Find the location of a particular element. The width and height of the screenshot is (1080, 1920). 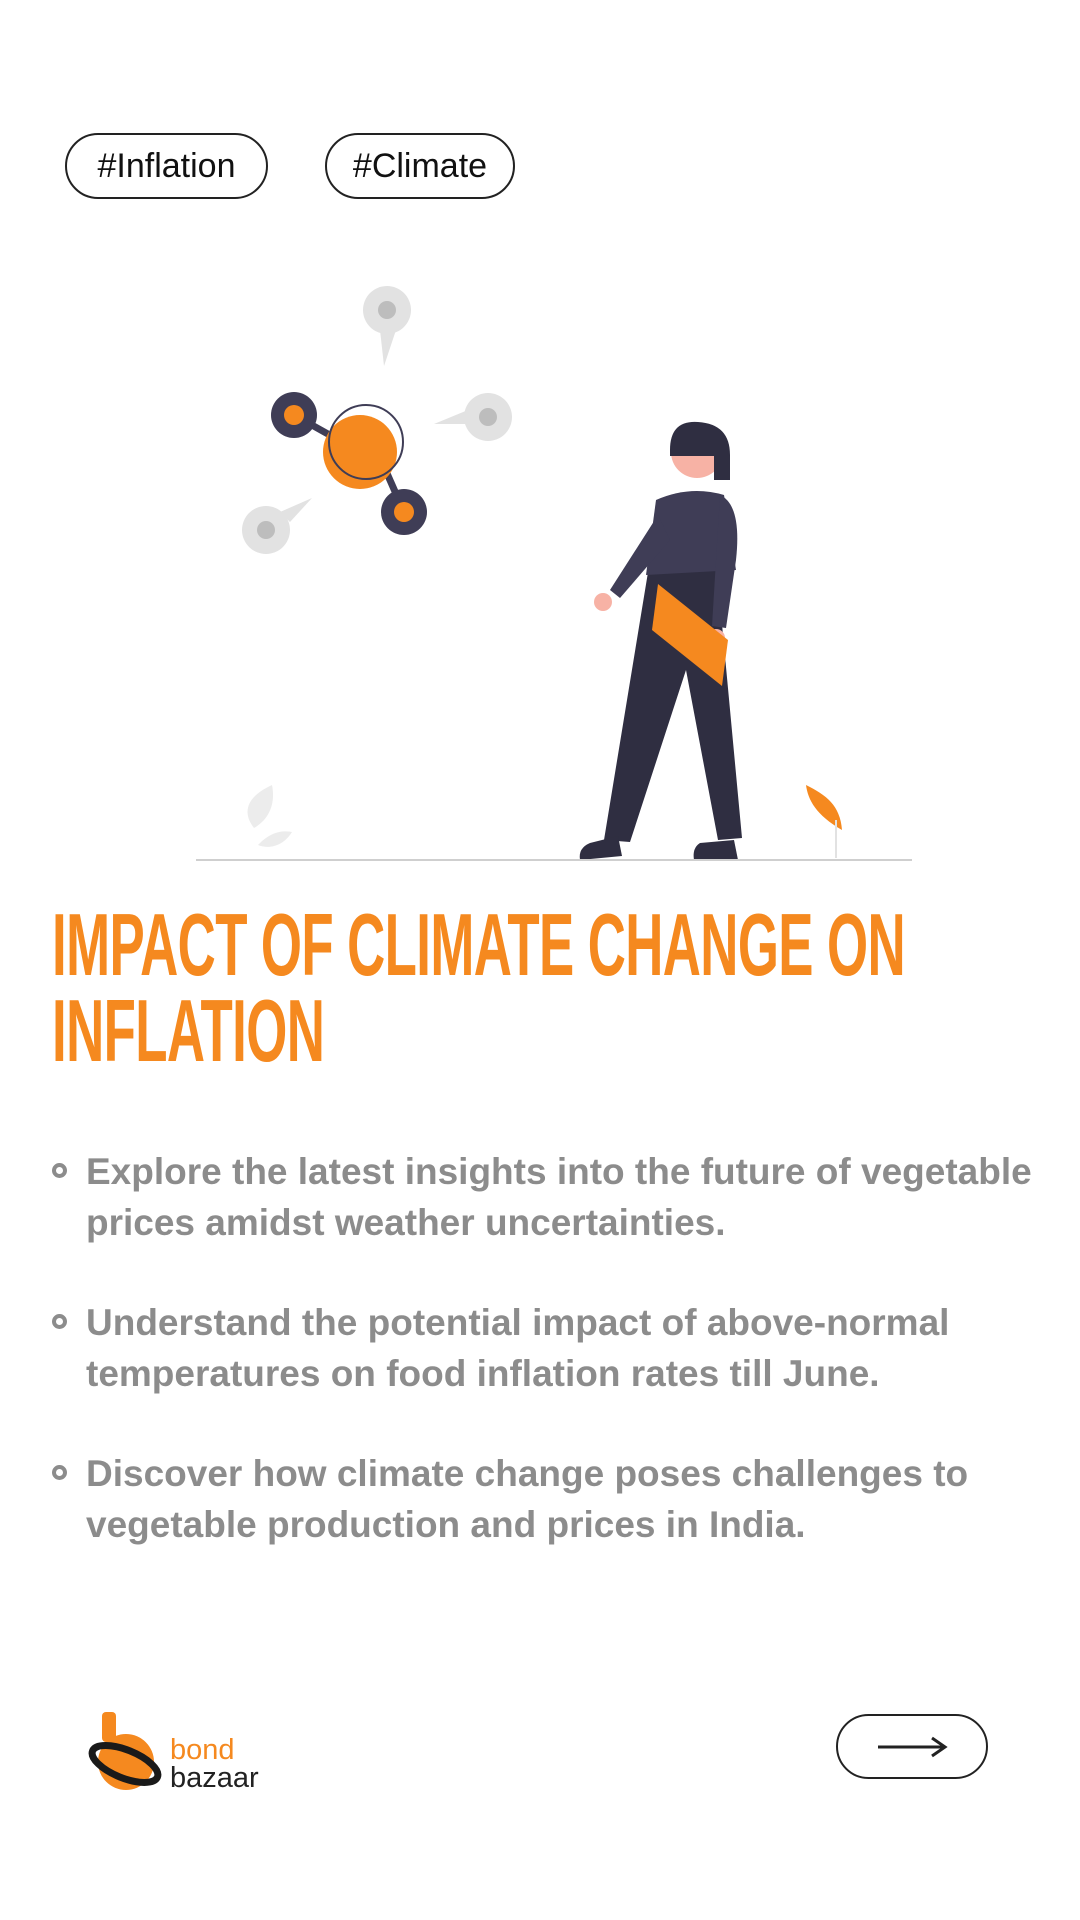

arrow-icon is located at coordinates (913, 1746).